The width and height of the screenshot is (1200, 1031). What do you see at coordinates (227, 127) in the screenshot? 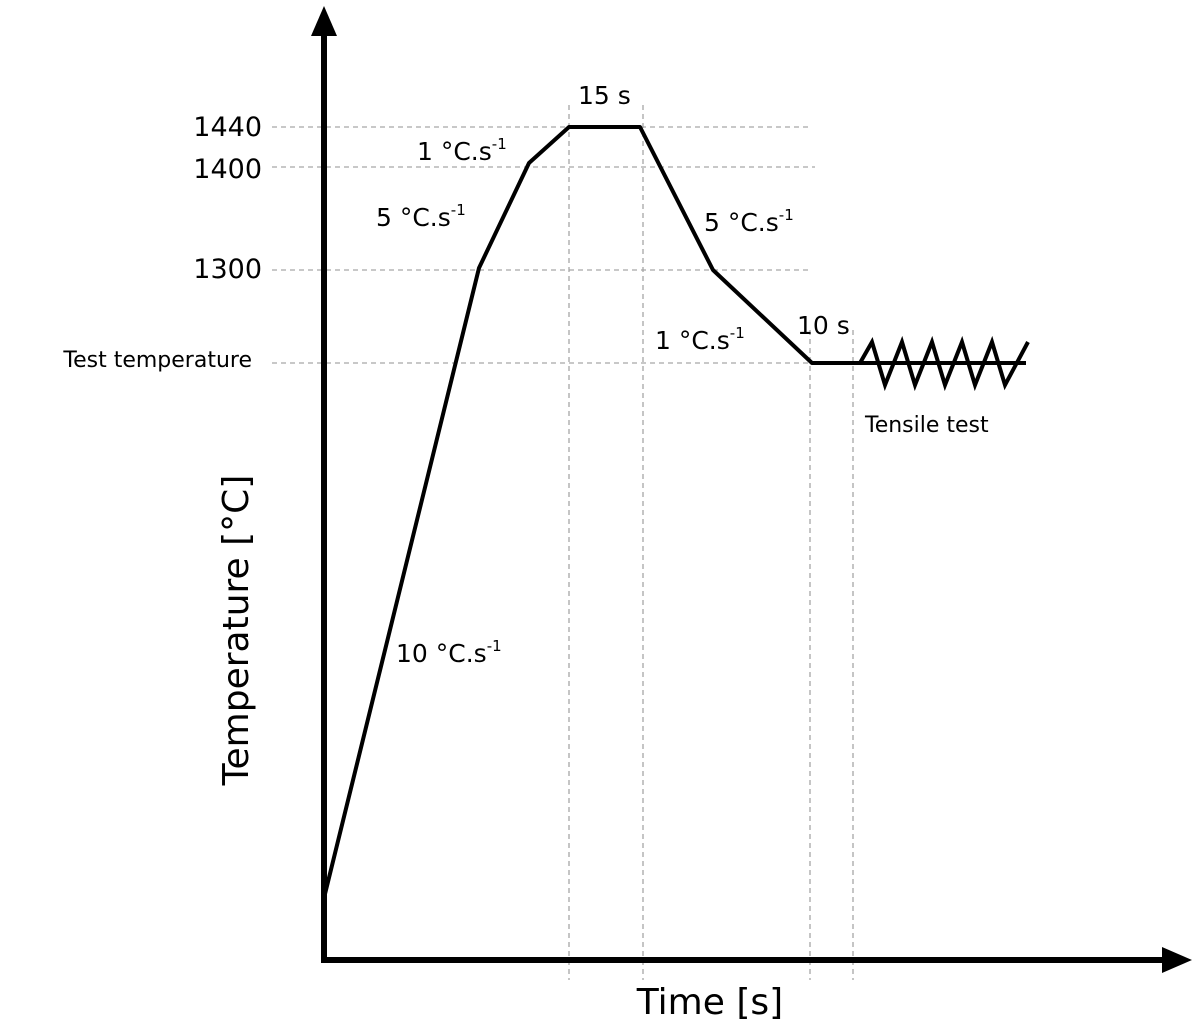
I see `y-tick-1440: 1440` at bounding box center [227, 127].